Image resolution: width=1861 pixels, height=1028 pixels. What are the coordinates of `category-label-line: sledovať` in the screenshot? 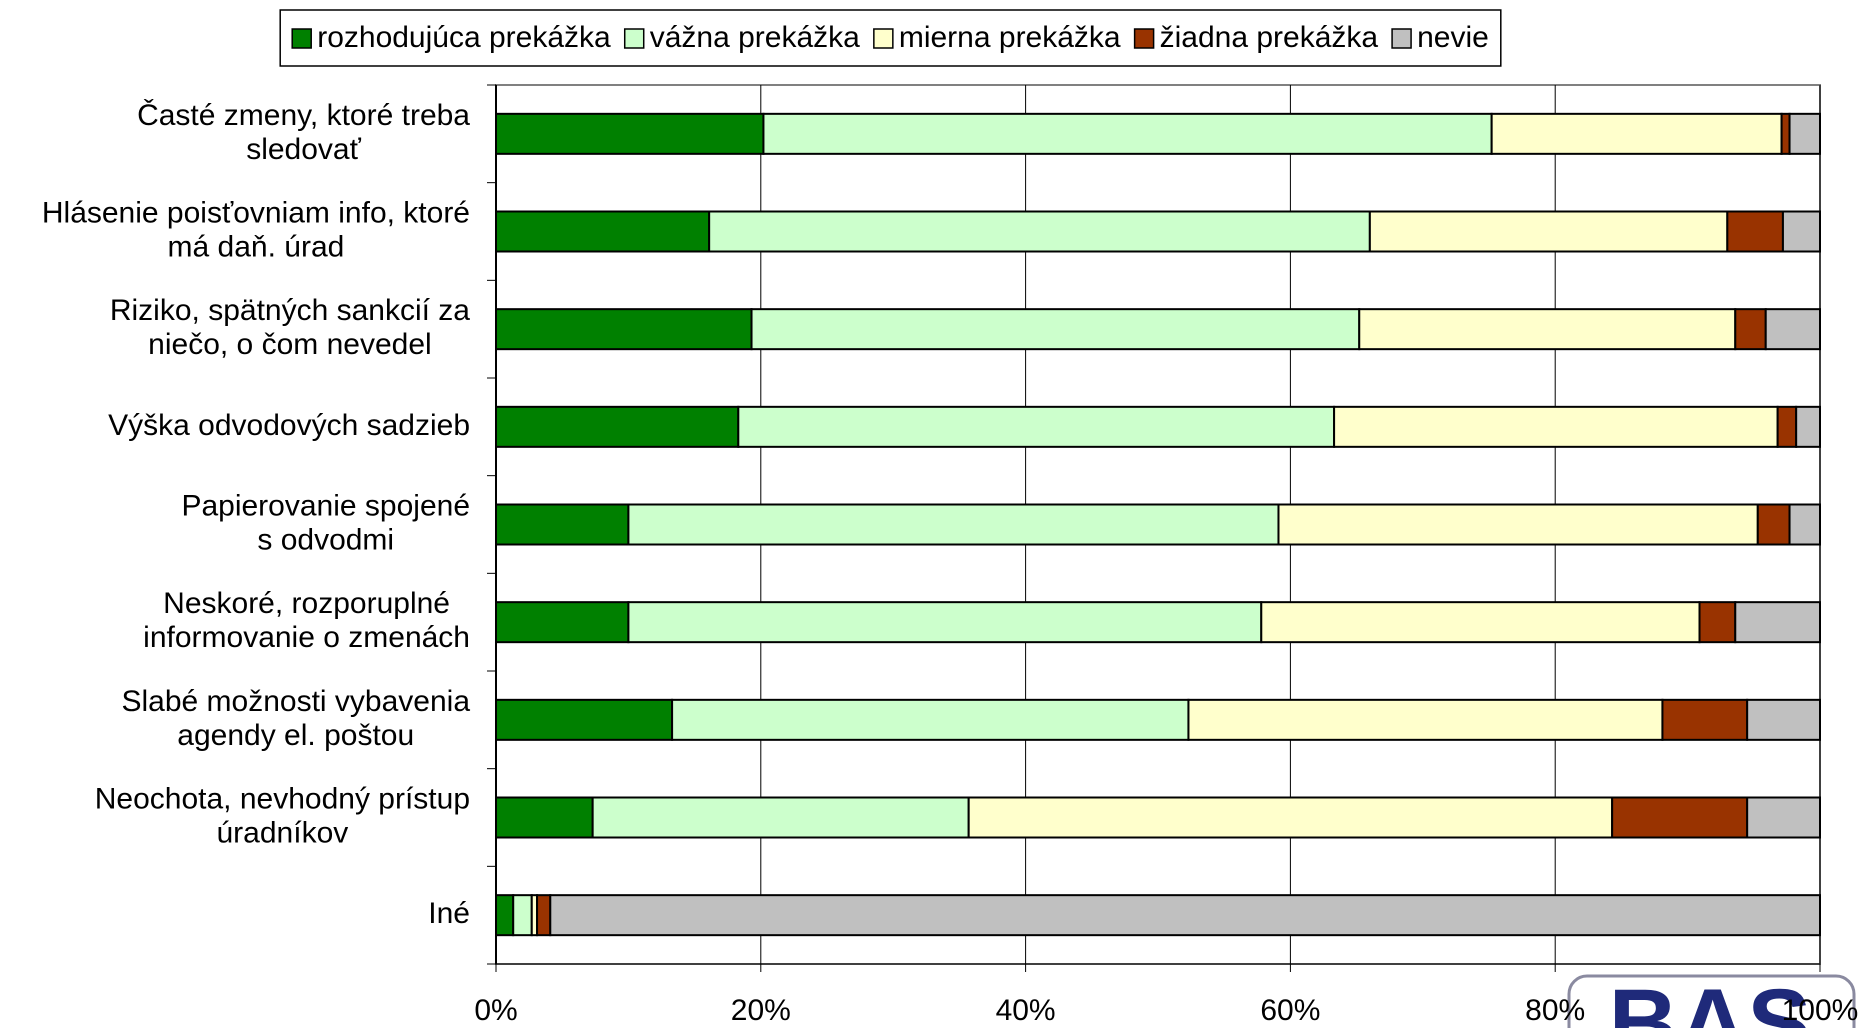 It's located at (303, 149).